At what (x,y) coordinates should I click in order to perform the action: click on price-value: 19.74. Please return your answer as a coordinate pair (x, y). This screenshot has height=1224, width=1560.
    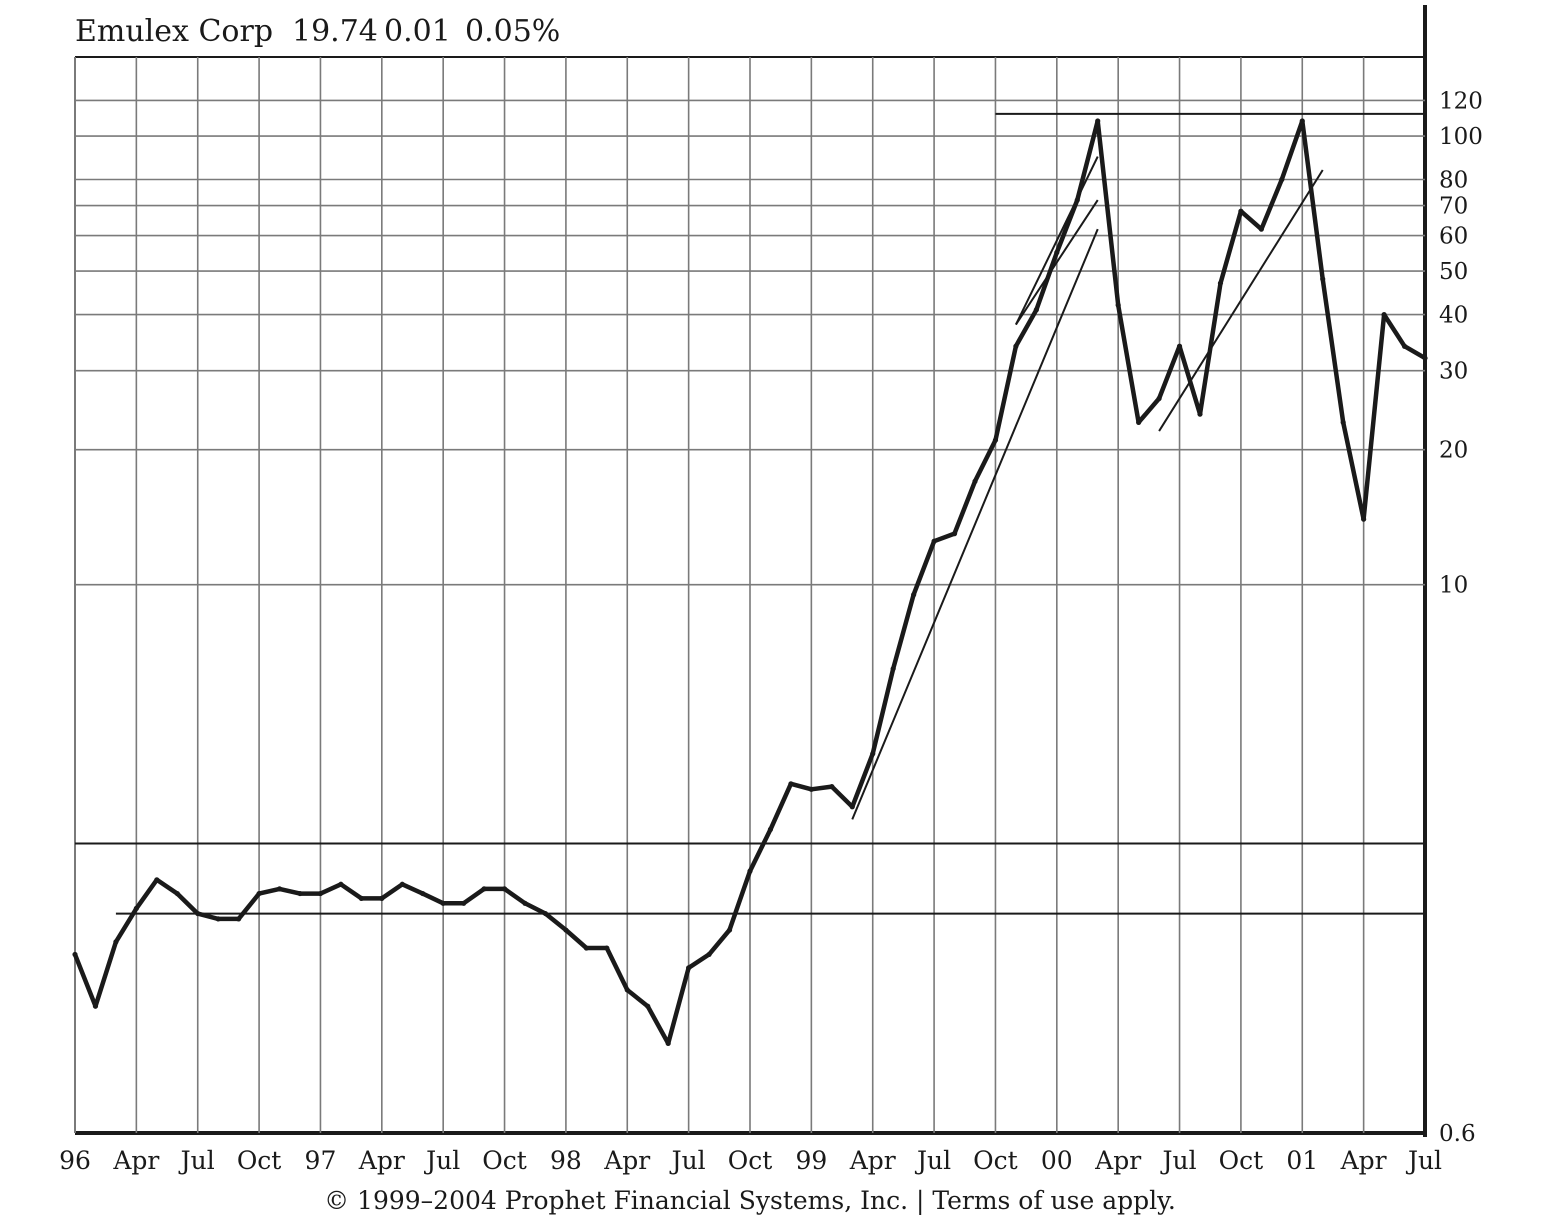
    Looking at the image, I should click on (335, 31).